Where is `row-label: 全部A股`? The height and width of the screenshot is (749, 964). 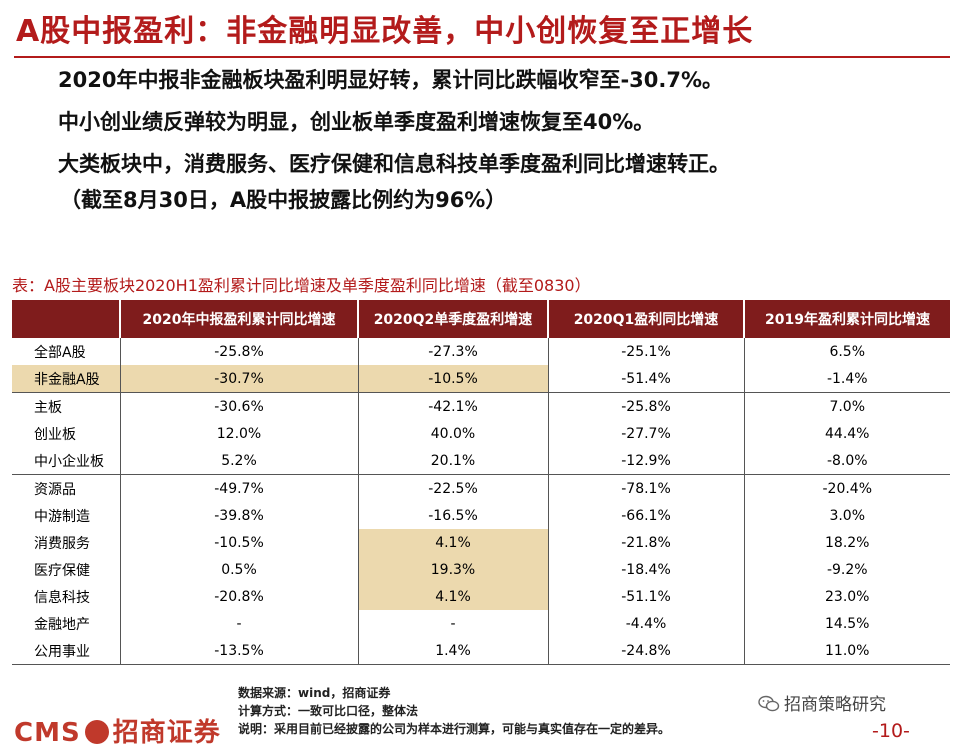
row-label: 全部A股 is located at coordinates (66, 351).